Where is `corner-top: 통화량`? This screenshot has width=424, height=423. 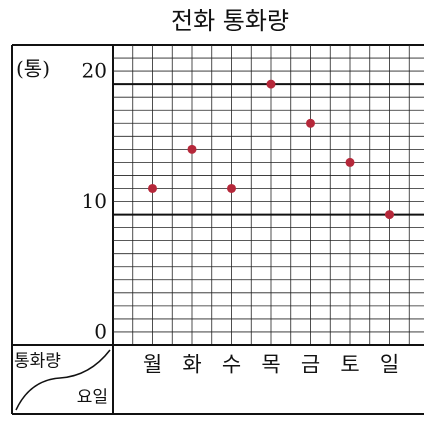
corner-top: 통화량 is located at coordinates (37, 362).